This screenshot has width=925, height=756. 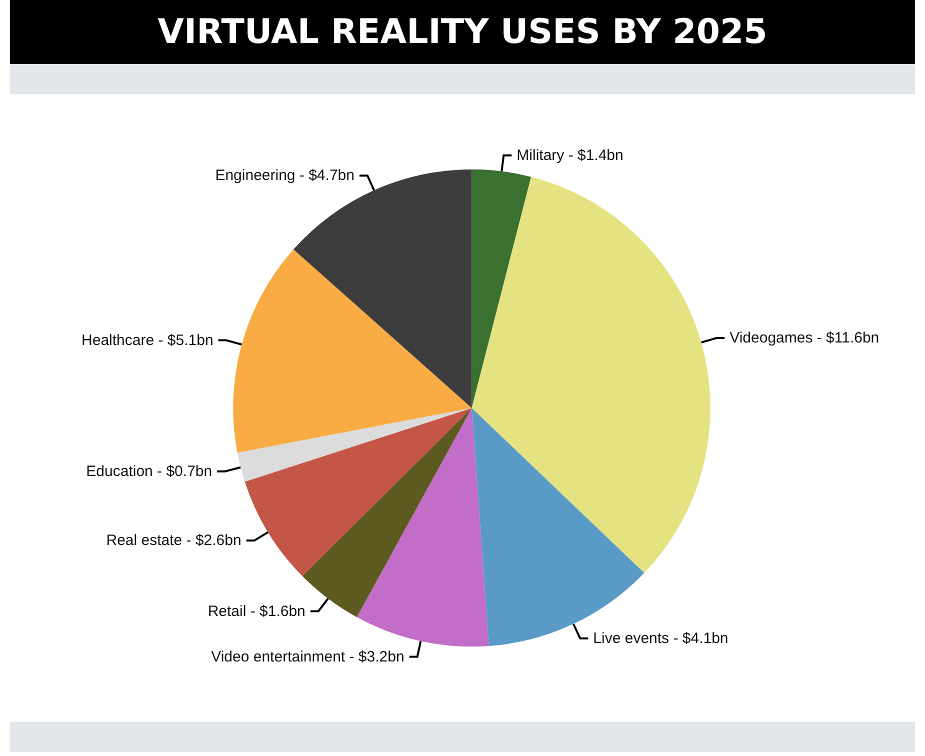 I want to click on slice-label: Healthcare - $5.1bn, so click(x=148, y=340).